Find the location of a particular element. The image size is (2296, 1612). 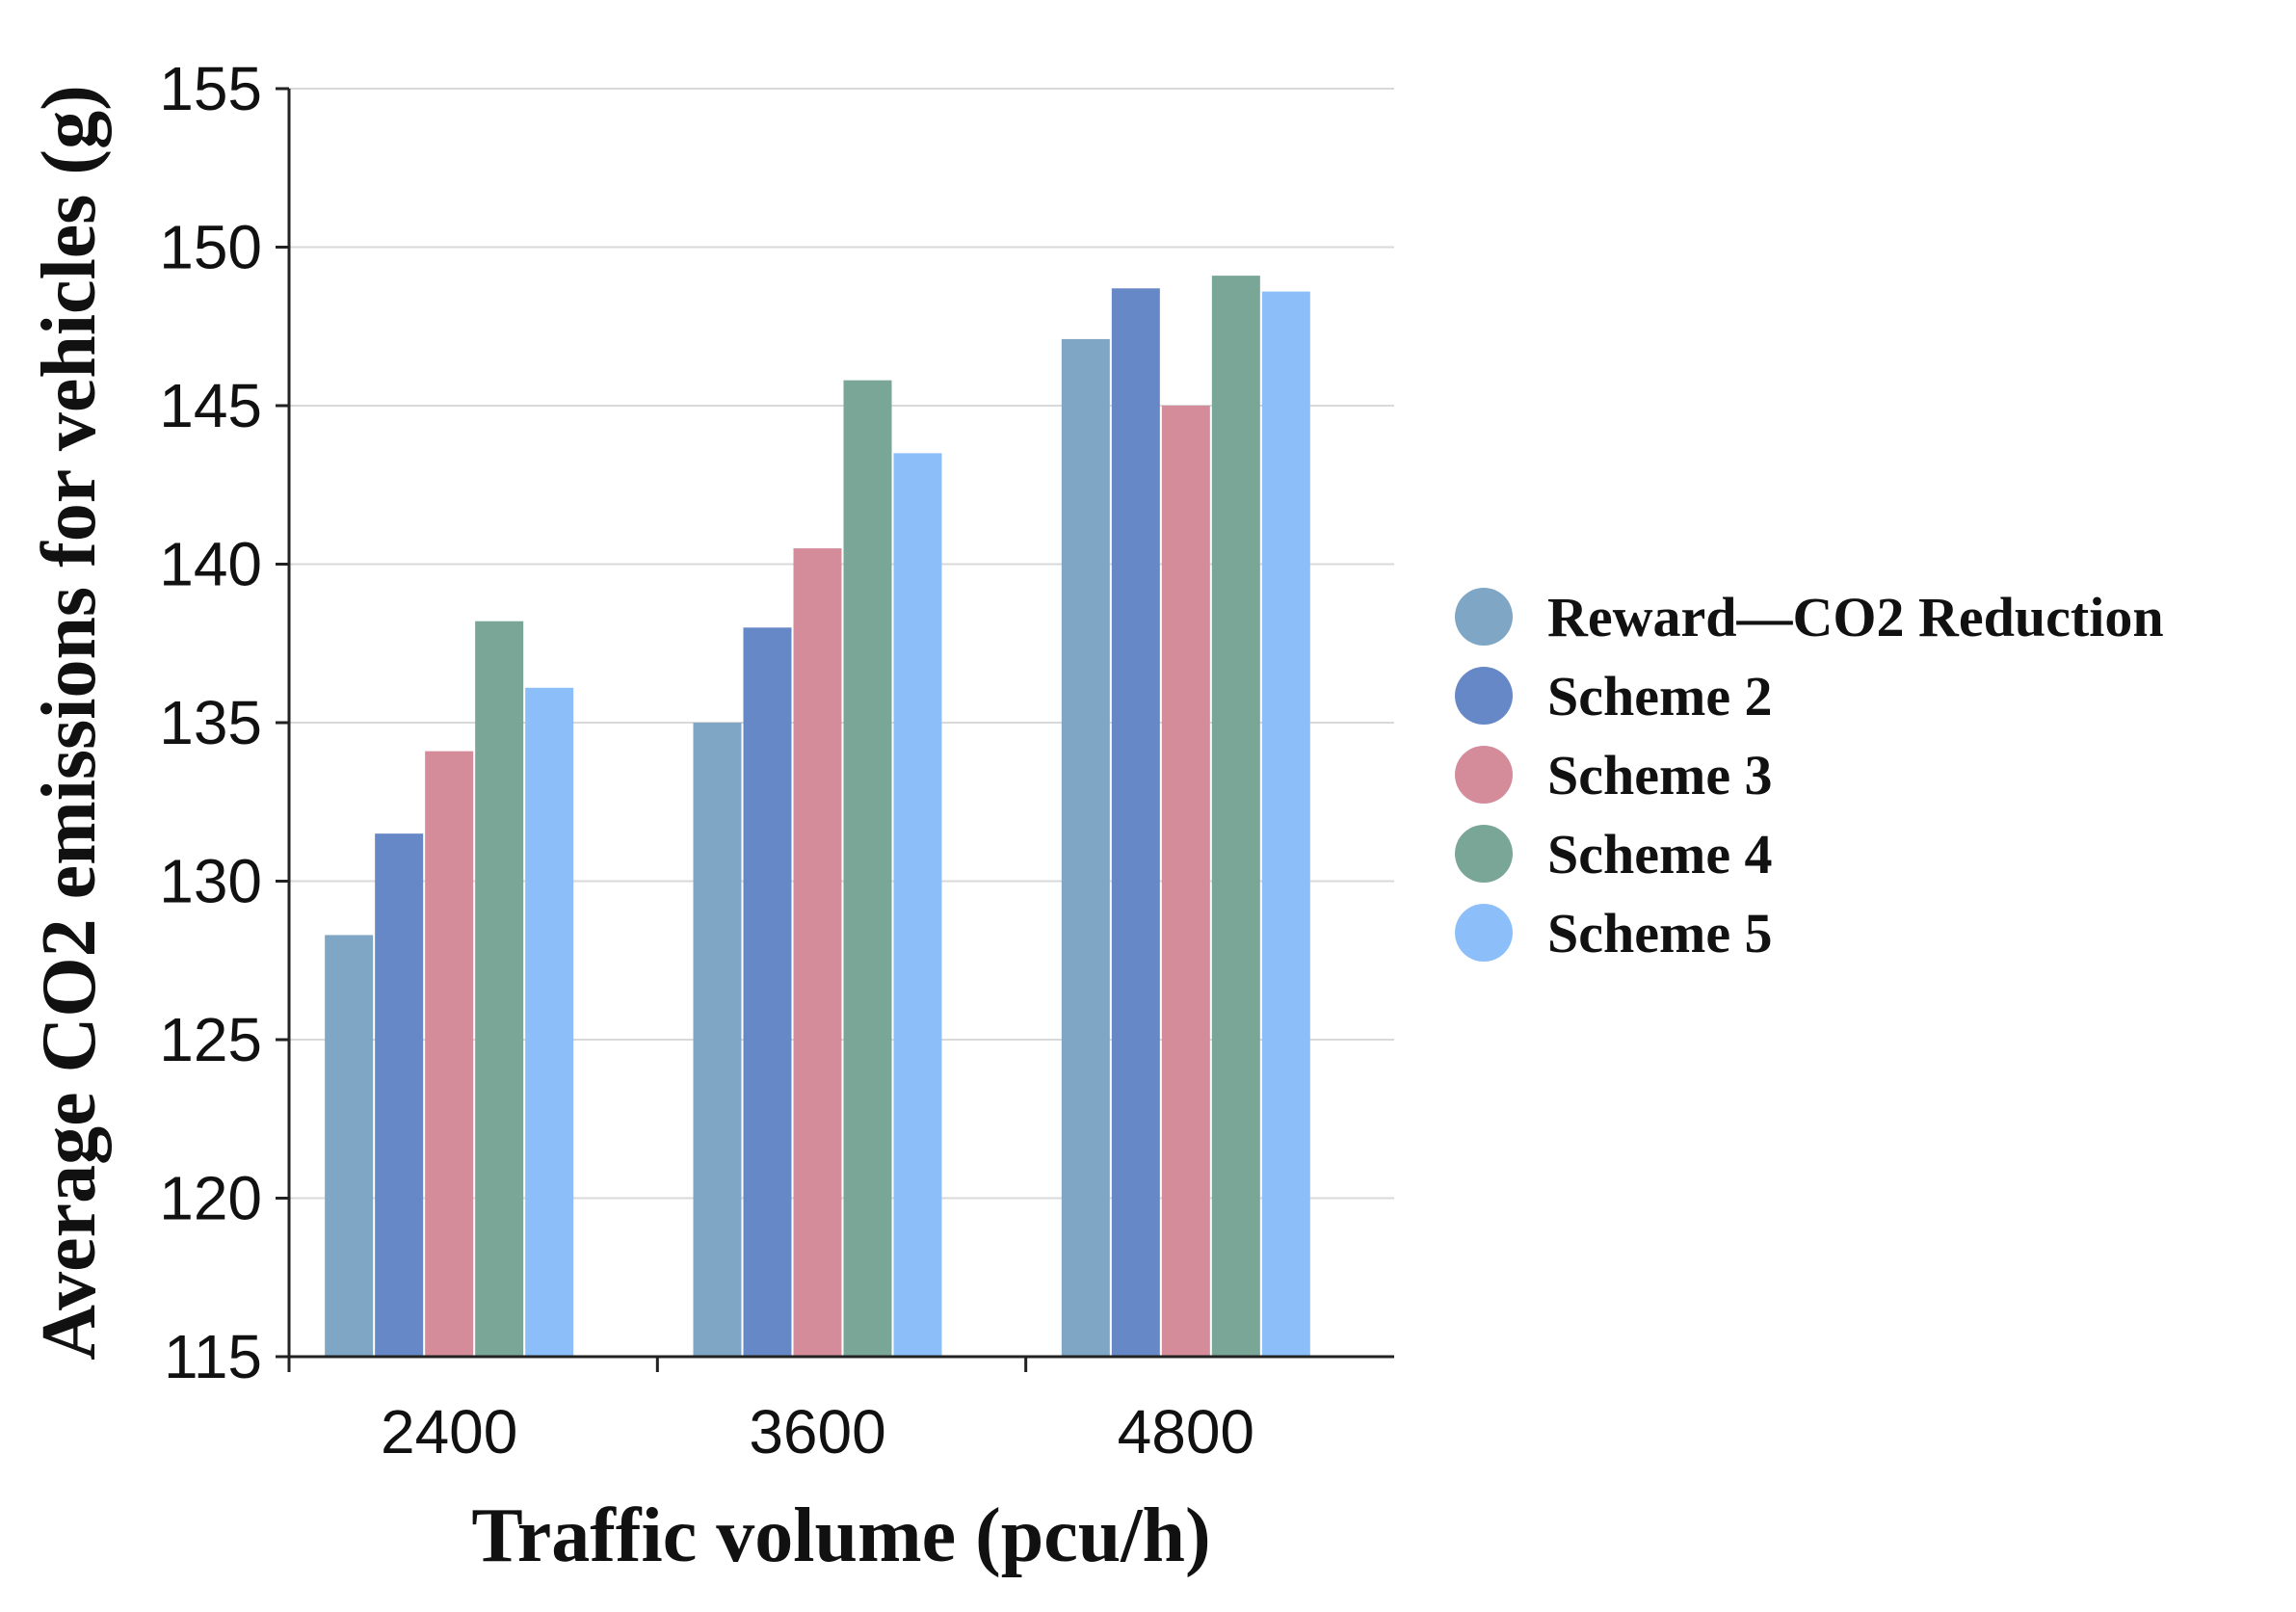

y-tick-label: 150 is located at coordinates (211, 247).